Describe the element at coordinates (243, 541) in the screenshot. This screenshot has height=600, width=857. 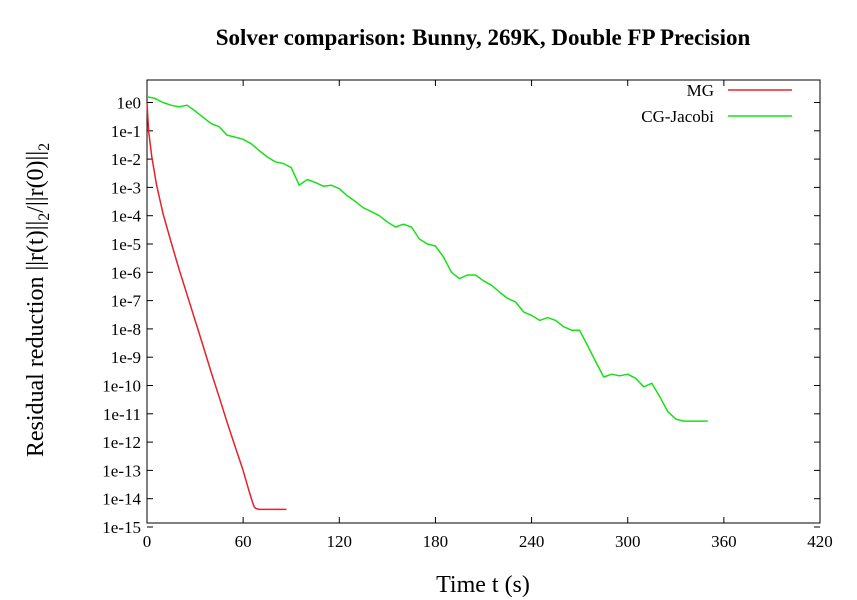
I see `x-tick-label: 60` at that location.